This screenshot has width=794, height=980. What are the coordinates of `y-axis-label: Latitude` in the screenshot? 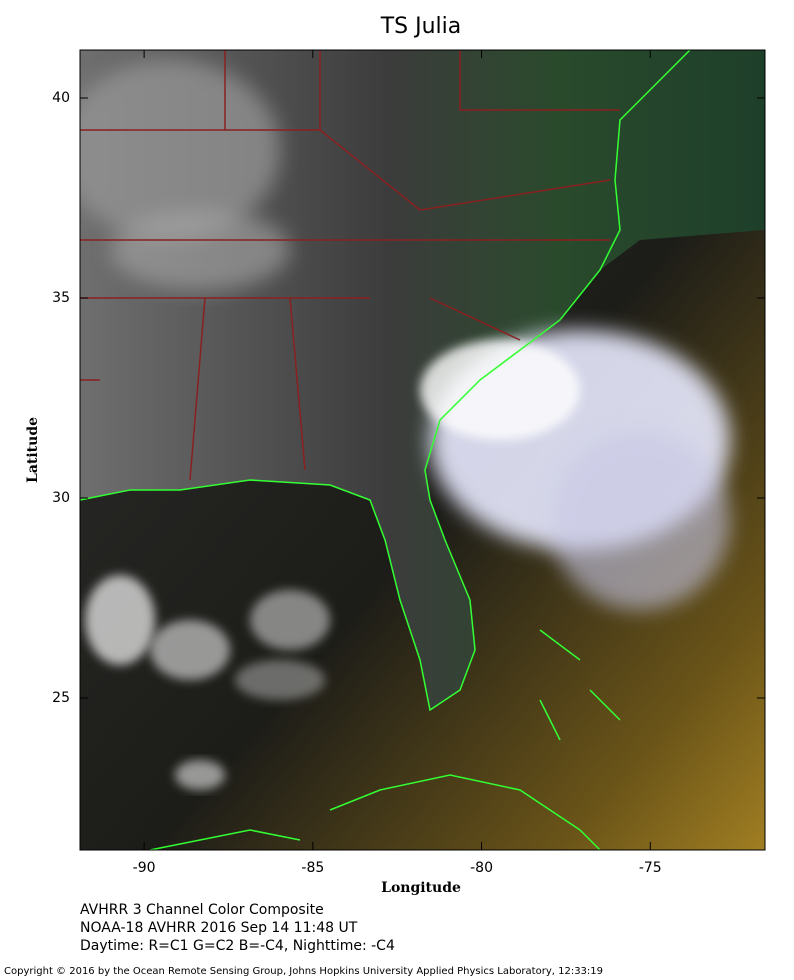 It's located at (33, 450).